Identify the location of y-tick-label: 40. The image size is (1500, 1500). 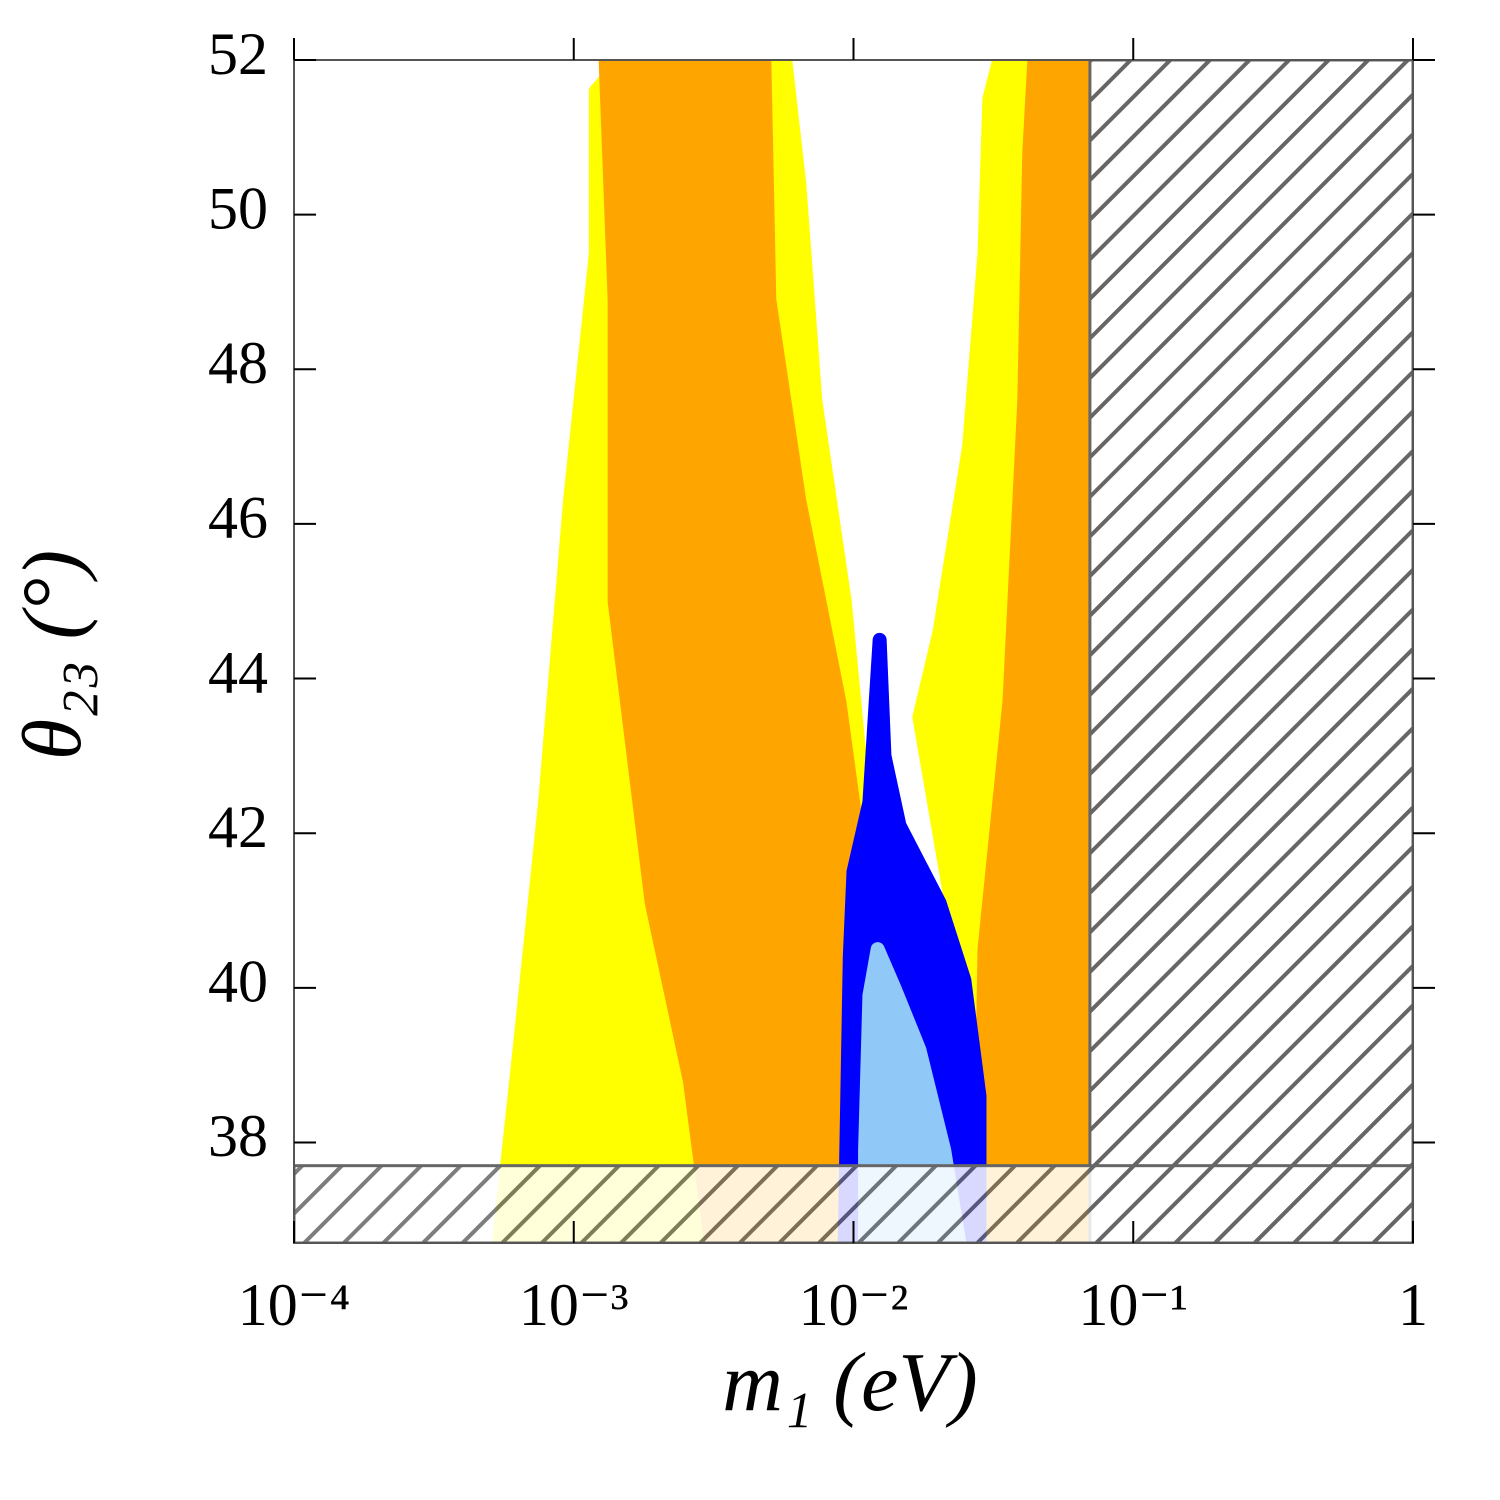
(238, 982).